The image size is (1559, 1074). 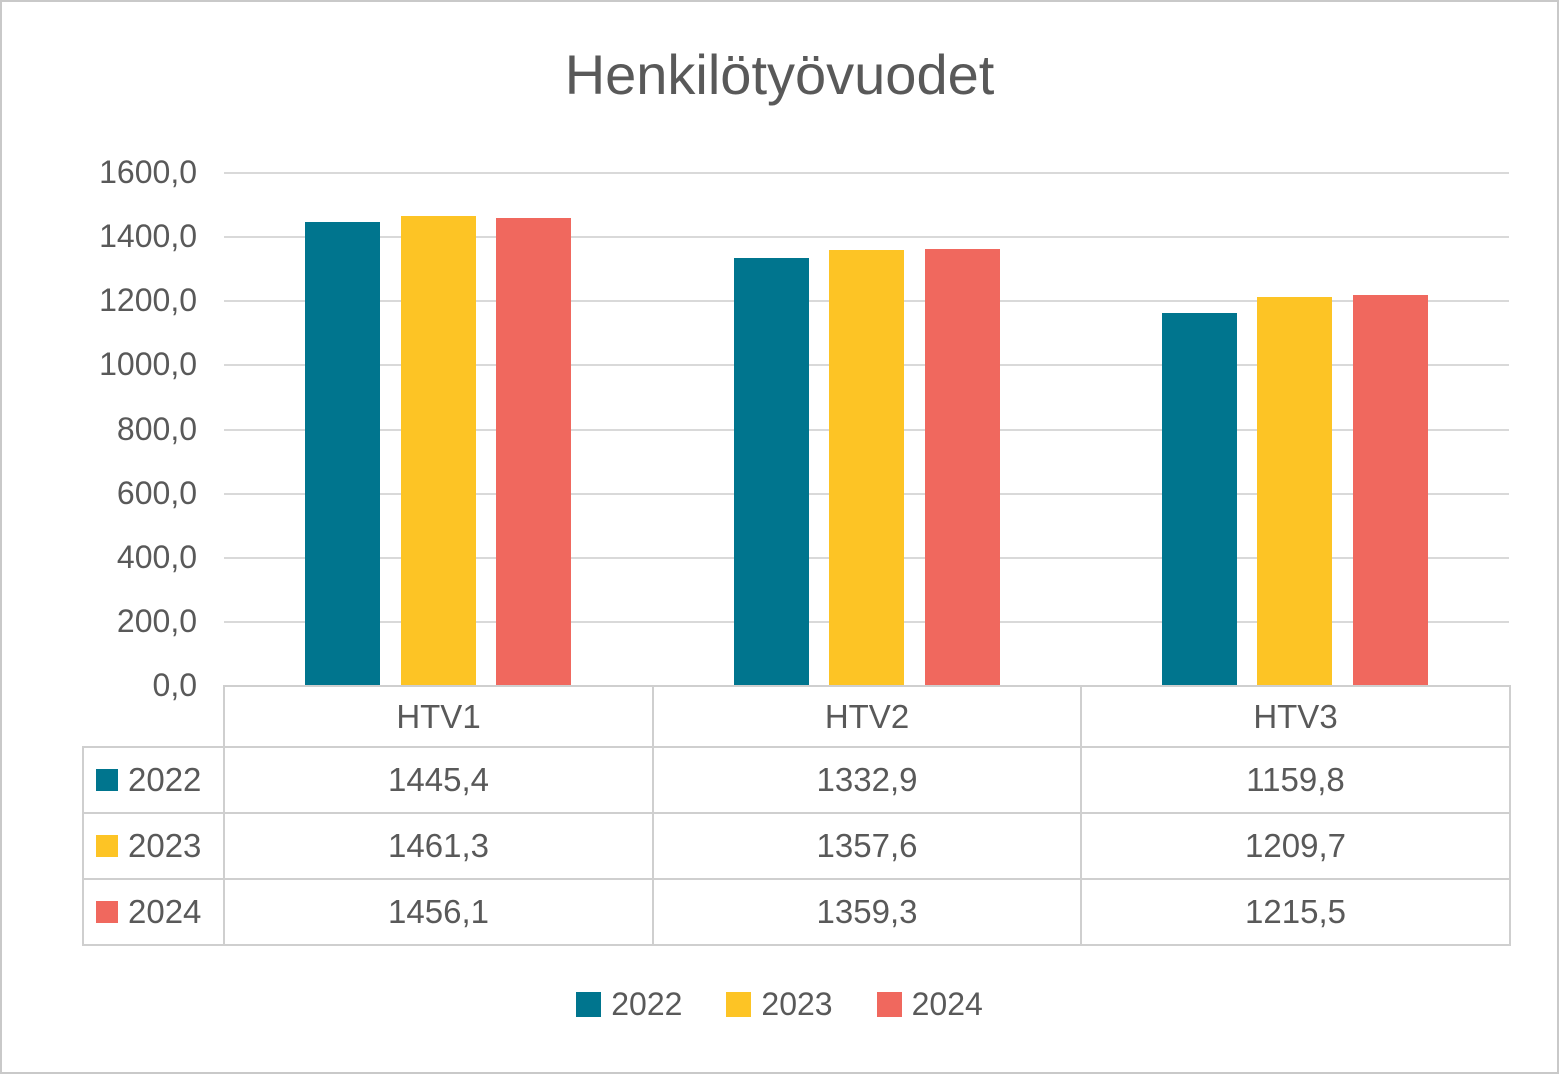 I want to click on y-axis-tick-label: 600,0, so click(x=156, y=492).